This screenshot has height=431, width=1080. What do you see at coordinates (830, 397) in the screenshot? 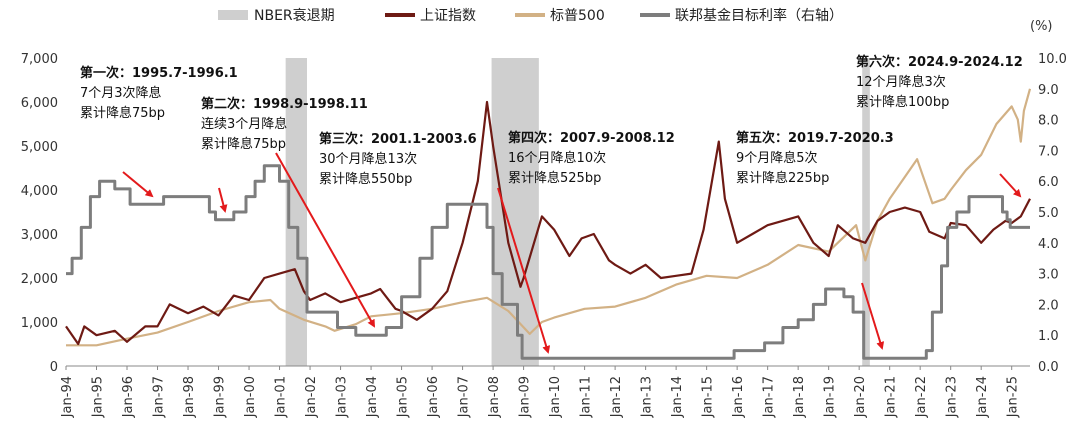
I see `x-tick-label: Jan-19` at bounding box center [830, 397].